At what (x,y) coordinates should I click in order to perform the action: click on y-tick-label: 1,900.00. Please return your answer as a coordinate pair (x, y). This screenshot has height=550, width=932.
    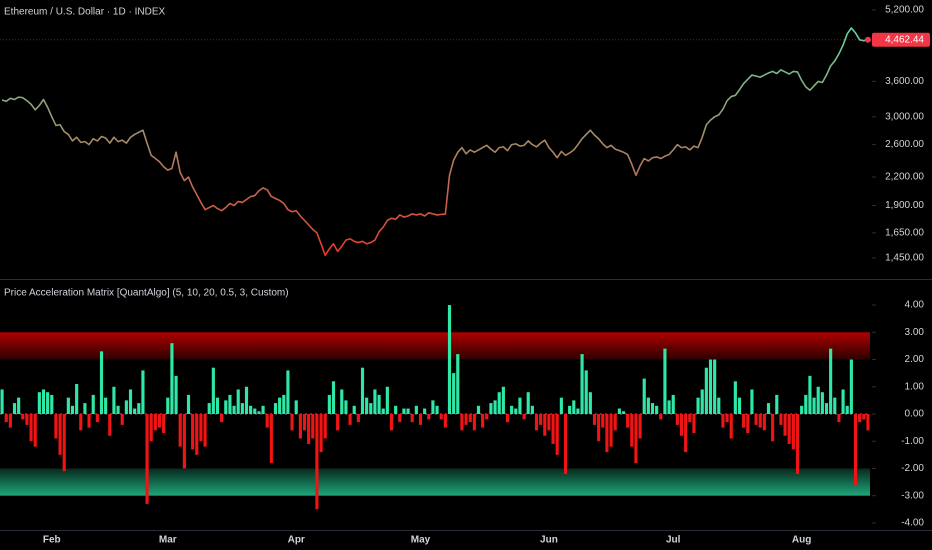
    Looking at the image, I should click on (904, 205).